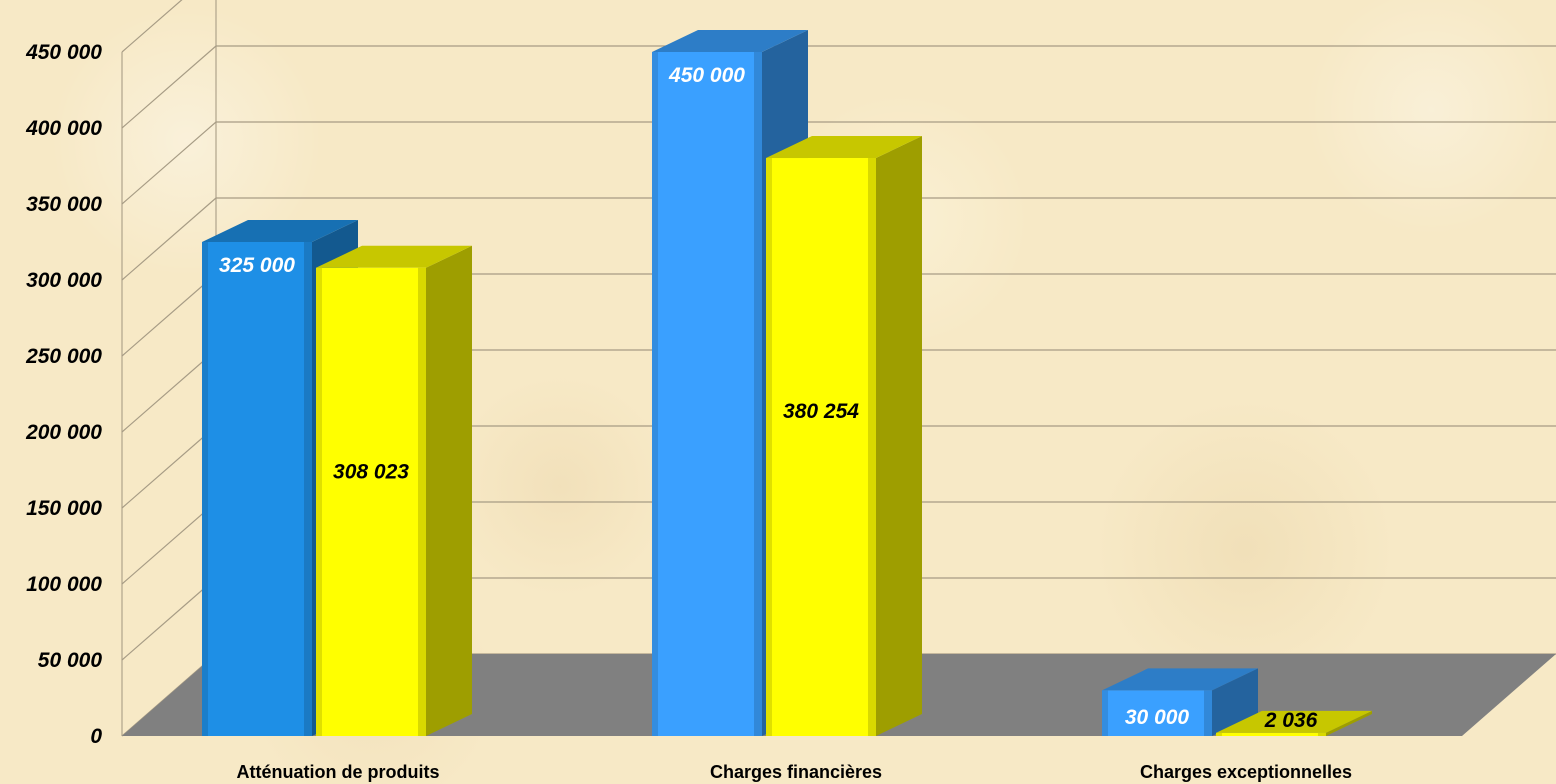  I want to click on y-tick-label: 50 000, so click(70, 660).